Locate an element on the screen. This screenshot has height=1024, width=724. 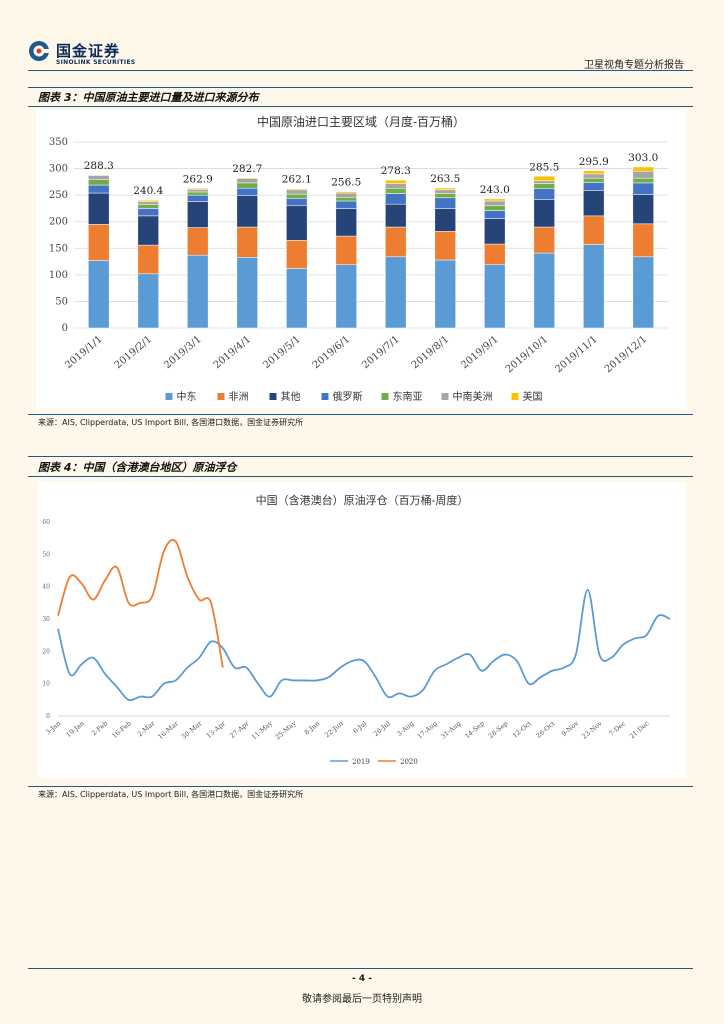
legend-label: 中南美洲 is located at coordinates (473, 396).